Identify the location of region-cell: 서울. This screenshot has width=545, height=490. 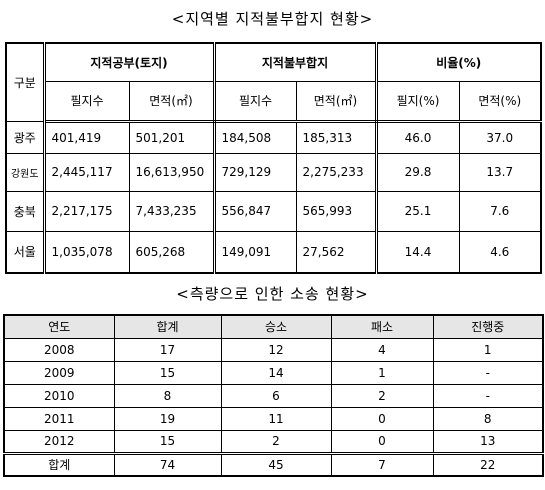
(25, 252).